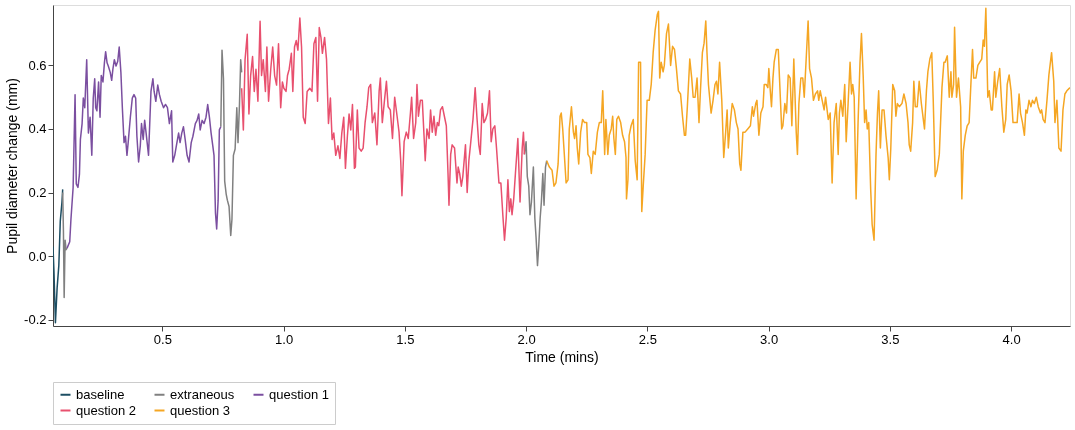 This screenshot has width=1075, height=430. Describe the element at coordinates (162, 339) in the screenshot. I see `x-tick-label: 0.5` at that location.